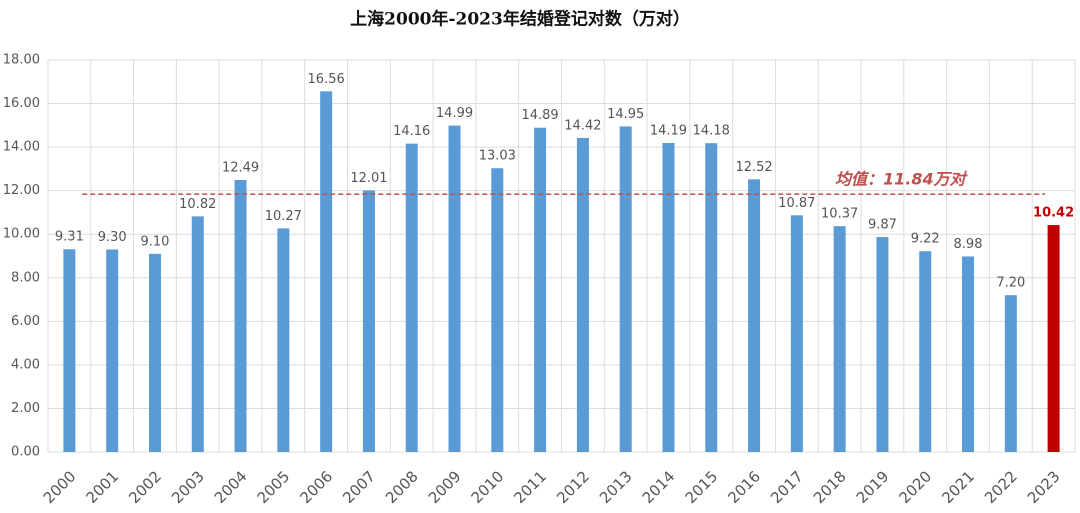 The image size is (1080, 513). I want to click on value-label: 10.37, so click(839, 214).